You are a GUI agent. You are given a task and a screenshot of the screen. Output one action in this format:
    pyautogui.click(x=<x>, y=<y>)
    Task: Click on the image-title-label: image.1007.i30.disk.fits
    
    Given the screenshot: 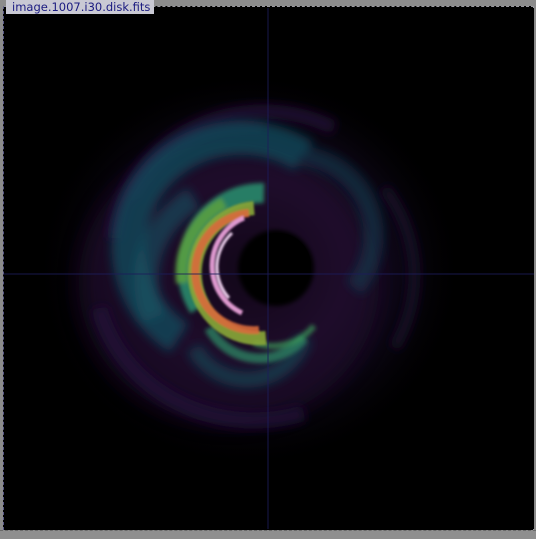 What is the action you would take?
    pyautogui.click(x=81, y=7)
    